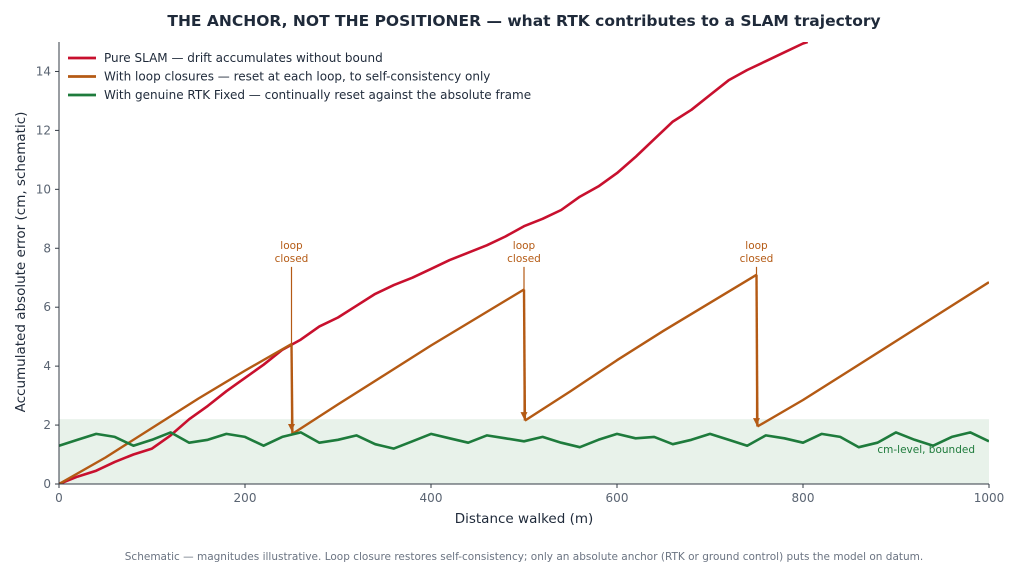  I want to click on y-tick-label: 10, so click(43, 189).